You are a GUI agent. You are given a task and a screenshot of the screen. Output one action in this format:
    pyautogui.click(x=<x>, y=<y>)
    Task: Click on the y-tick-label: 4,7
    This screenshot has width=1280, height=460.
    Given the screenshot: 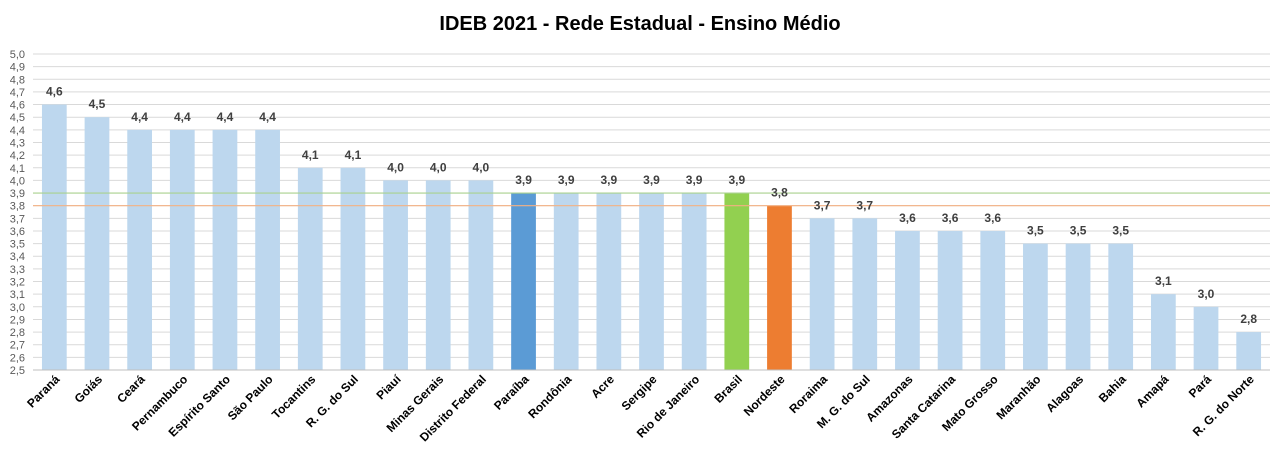 What is the action you would take?
    pyautogui.click(x=17, y=93)
    